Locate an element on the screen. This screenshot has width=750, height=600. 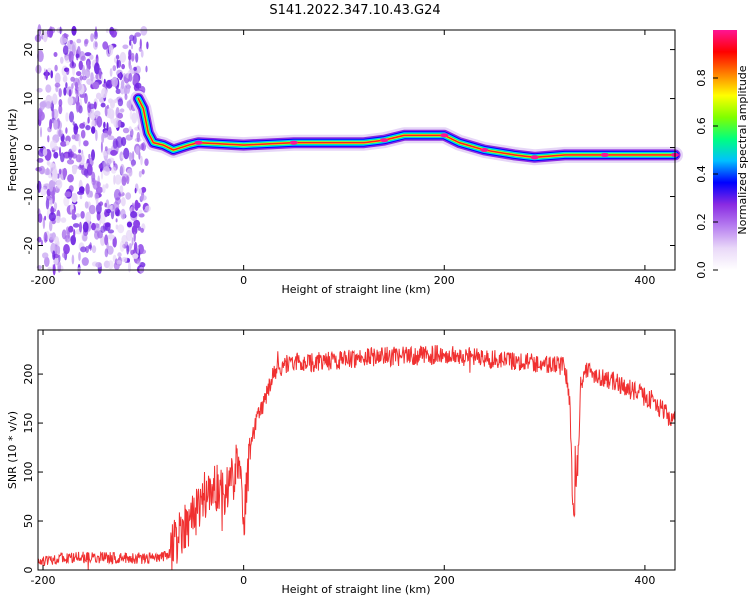
snr-y-tick-label: 50 is located at coordinates (28, 521).